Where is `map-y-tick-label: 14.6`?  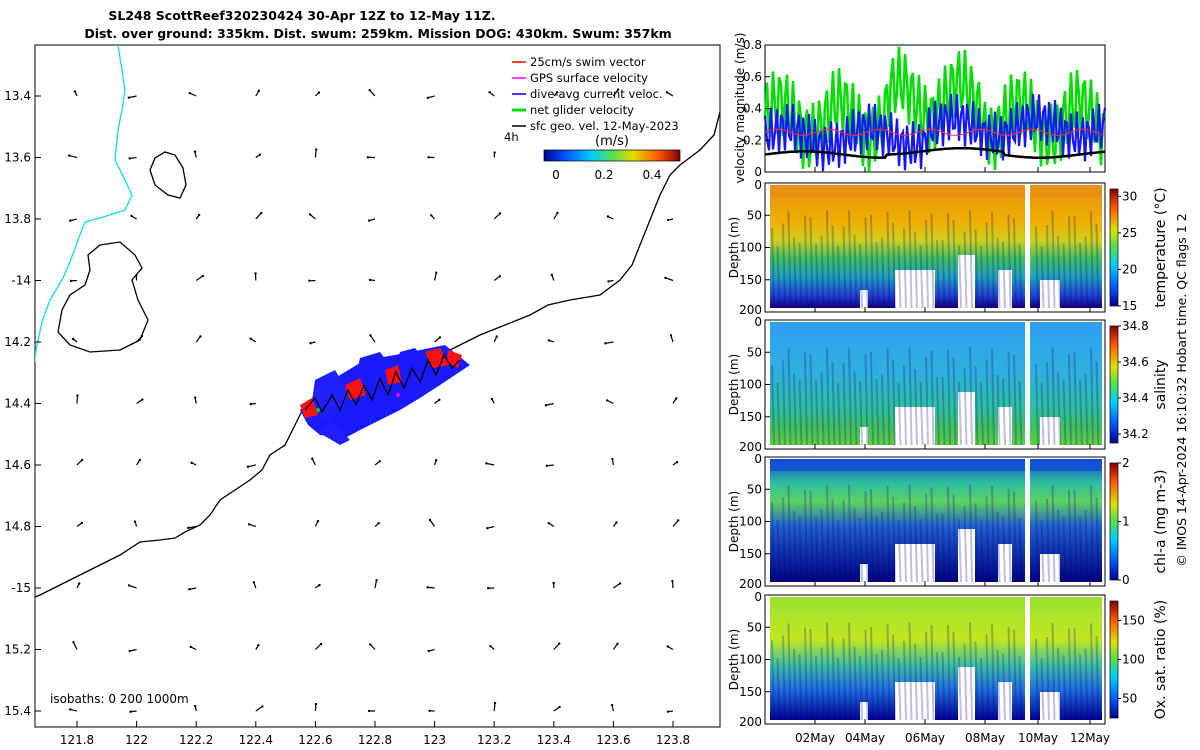 map-y-tick-label: 14.6 is located at coordinates (17, 465).